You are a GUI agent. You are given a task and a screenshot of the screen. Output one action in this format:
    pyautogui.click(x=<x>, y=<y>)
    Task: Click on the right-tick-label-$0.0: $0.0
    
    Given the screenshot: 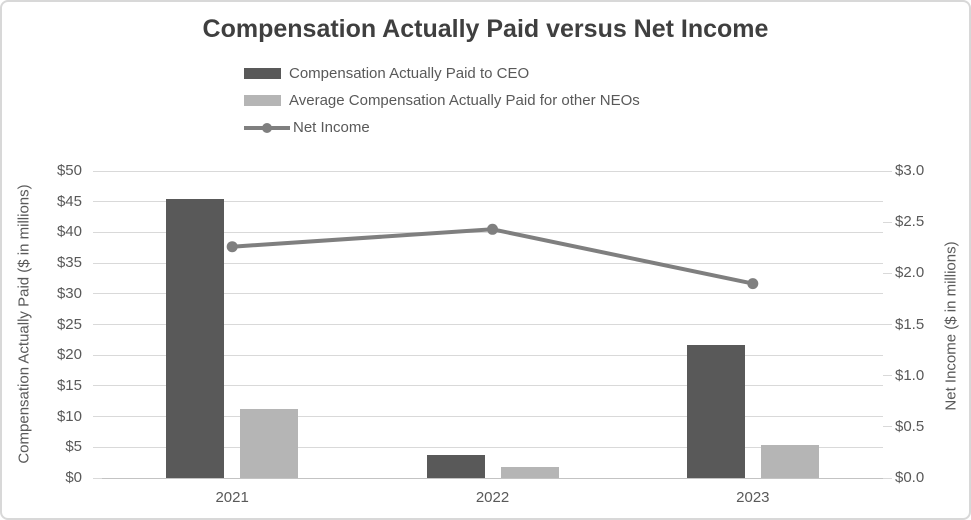 What is the action you would take?
    pyautogui.click(x=910, y=477)
    